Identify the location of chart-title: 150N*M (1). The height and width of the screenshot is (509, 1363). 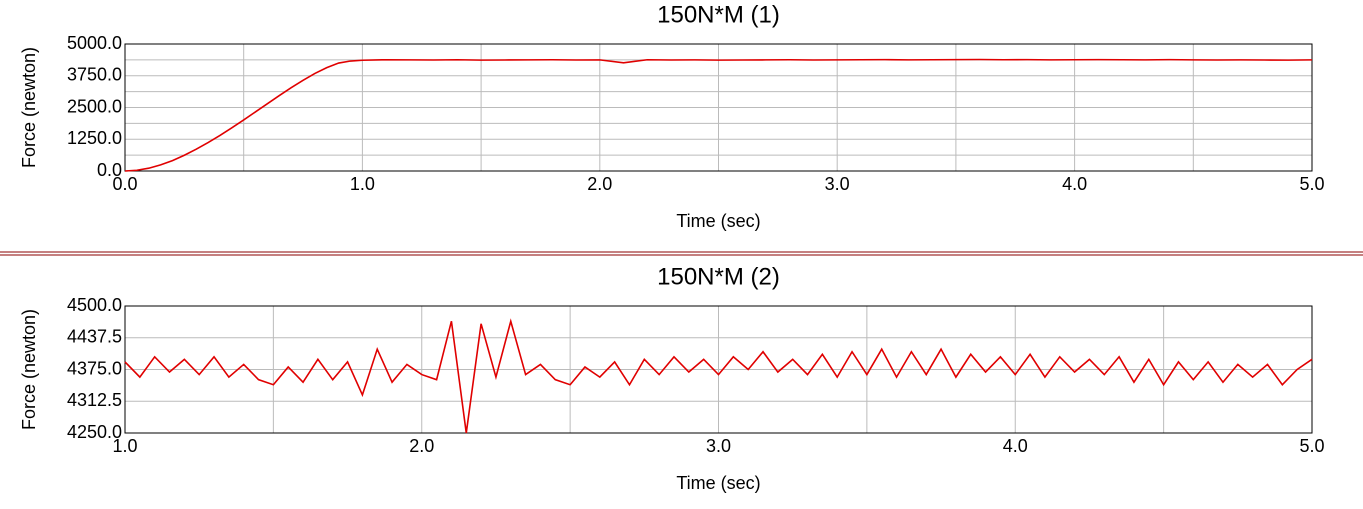
(718, 14).